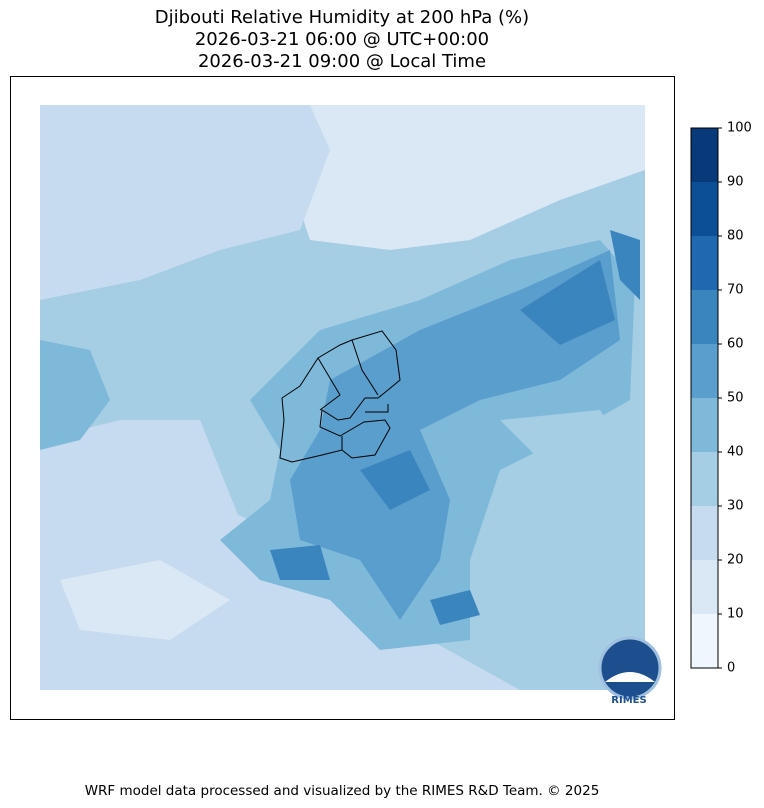 The image size is (764, 808). I want to click on colorbar-tick-label: 40, so click(735, 452).